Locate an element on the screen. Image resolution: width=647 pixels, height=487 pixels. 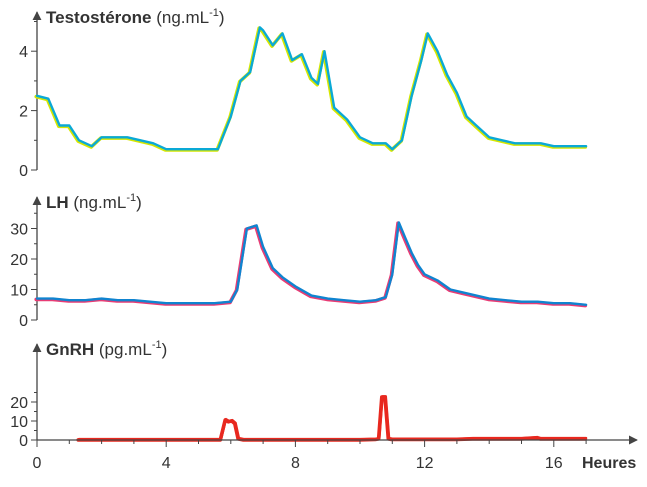
panel-title-2: LH (ng.mL-1) is located at coordinates (94, 202).